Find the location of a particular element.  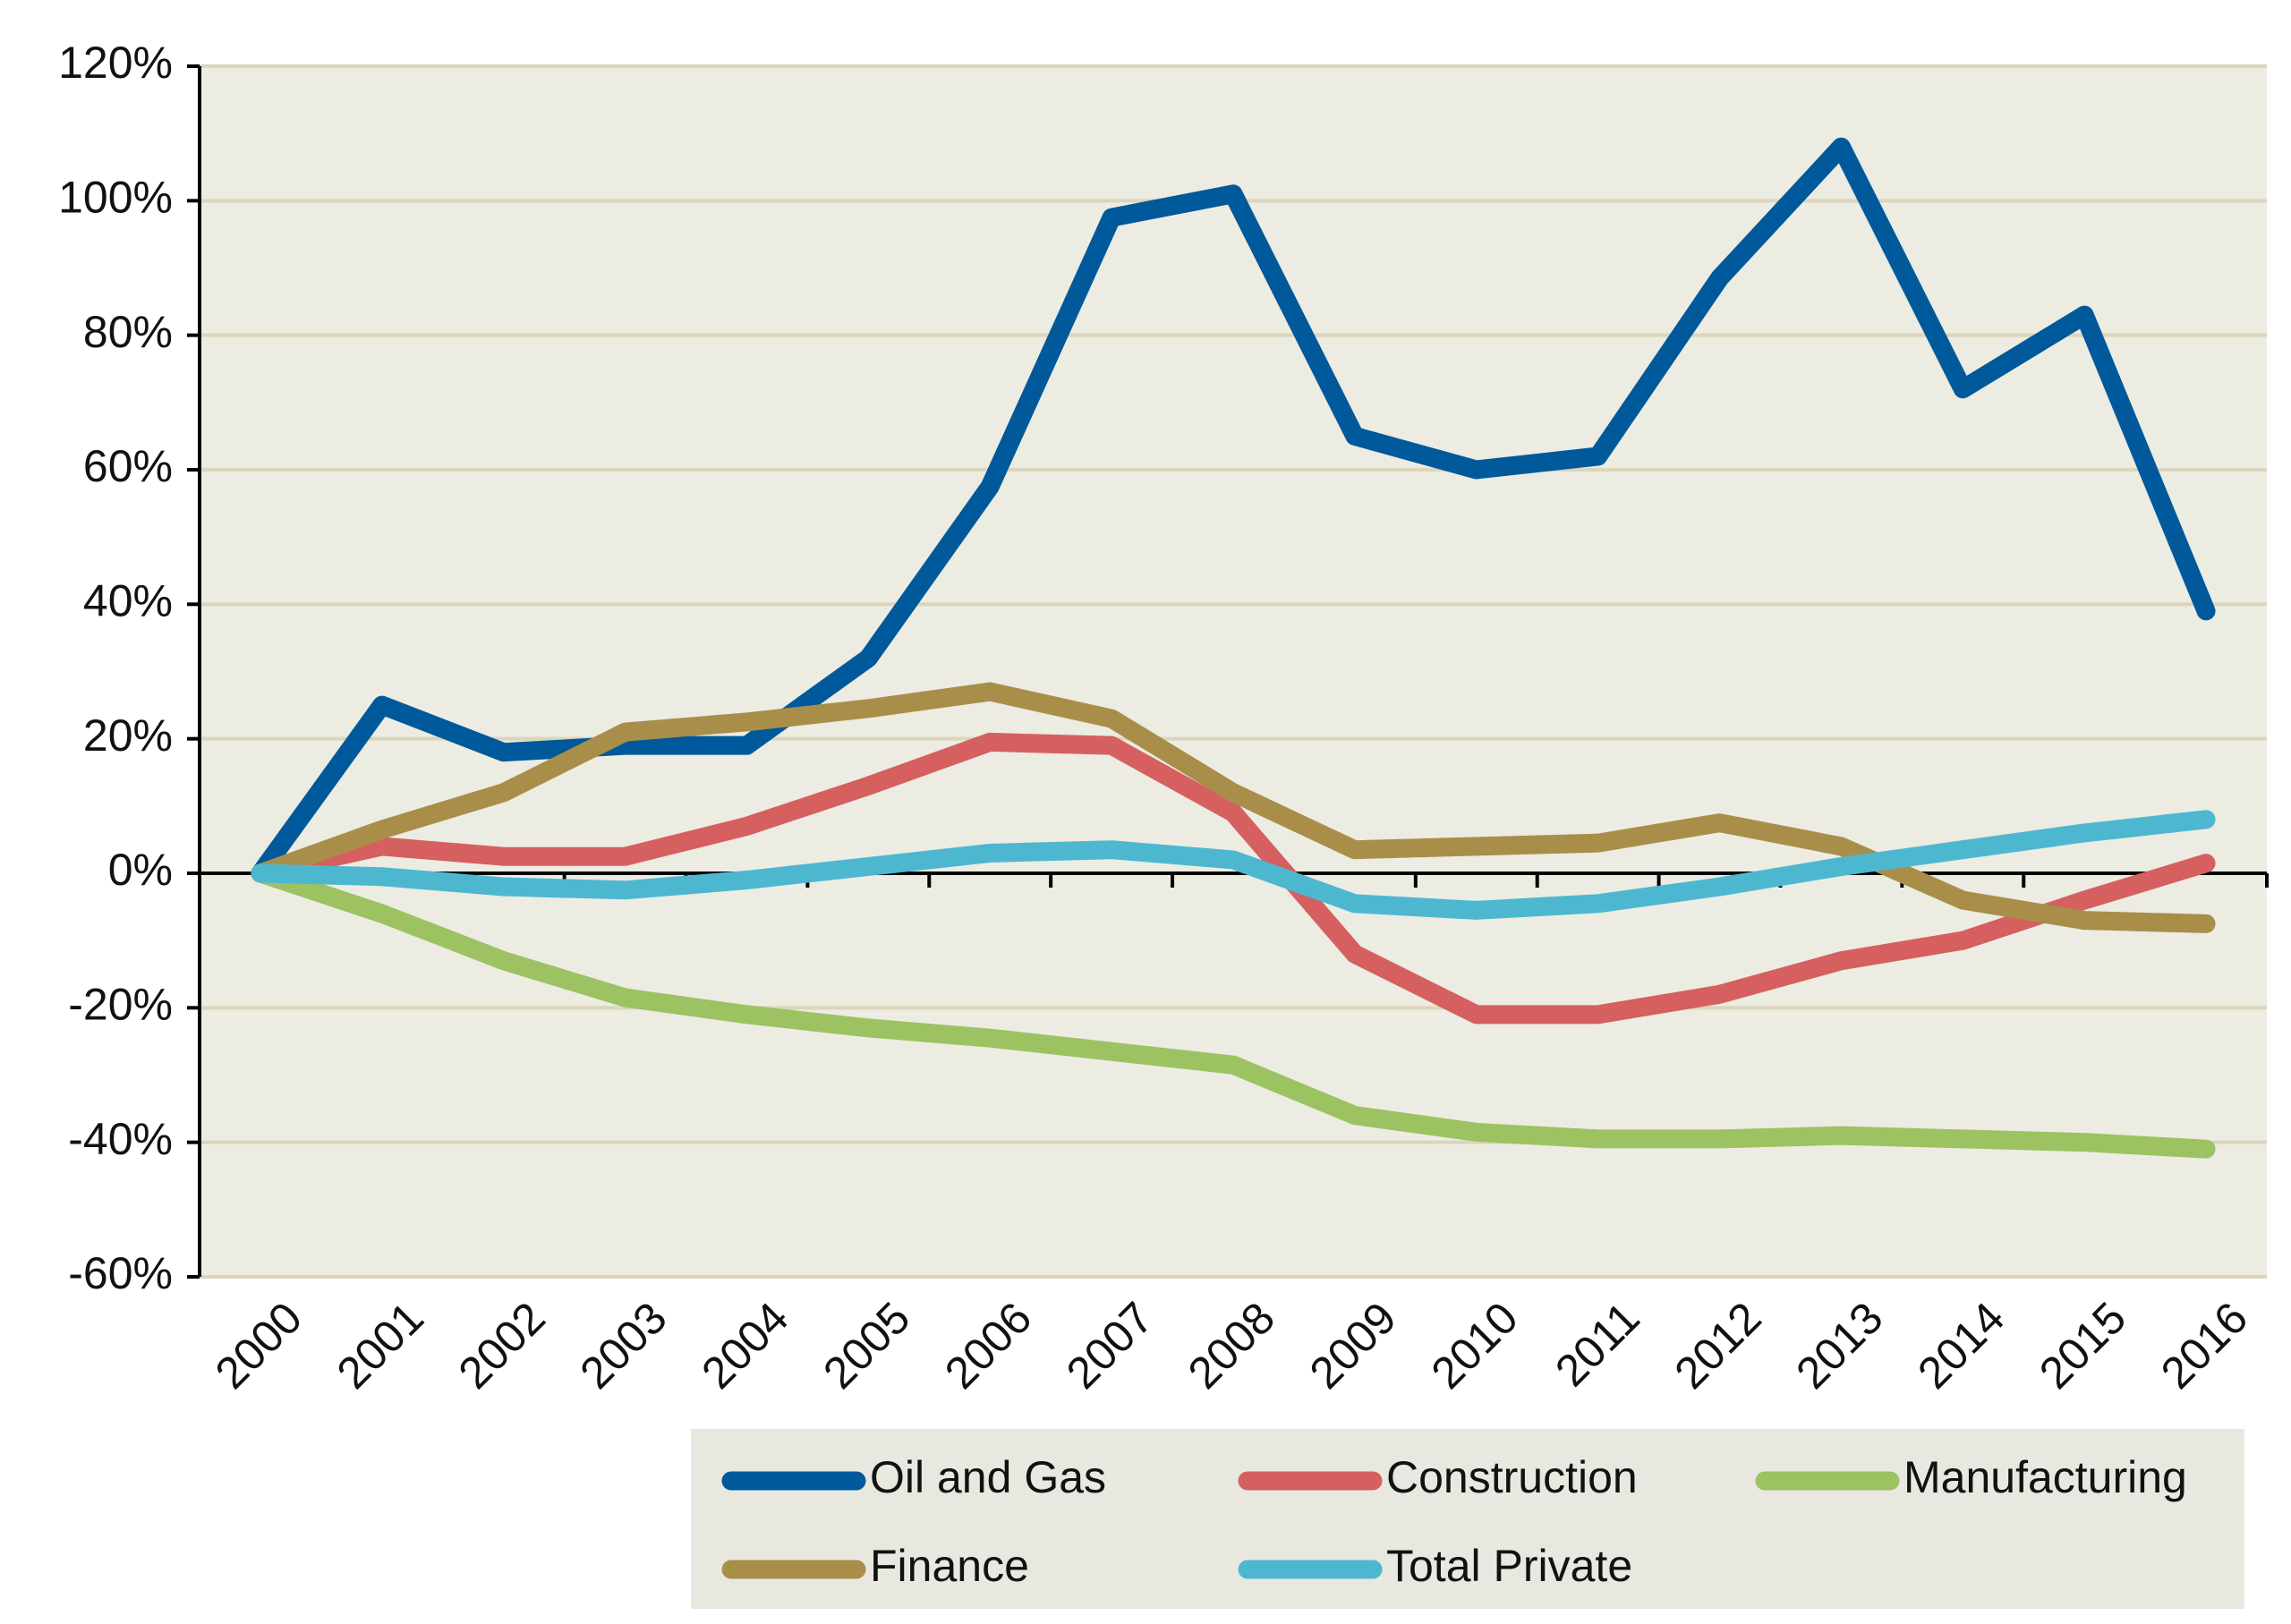

y-tick-label: 120% is located at coordinates (115, 63).